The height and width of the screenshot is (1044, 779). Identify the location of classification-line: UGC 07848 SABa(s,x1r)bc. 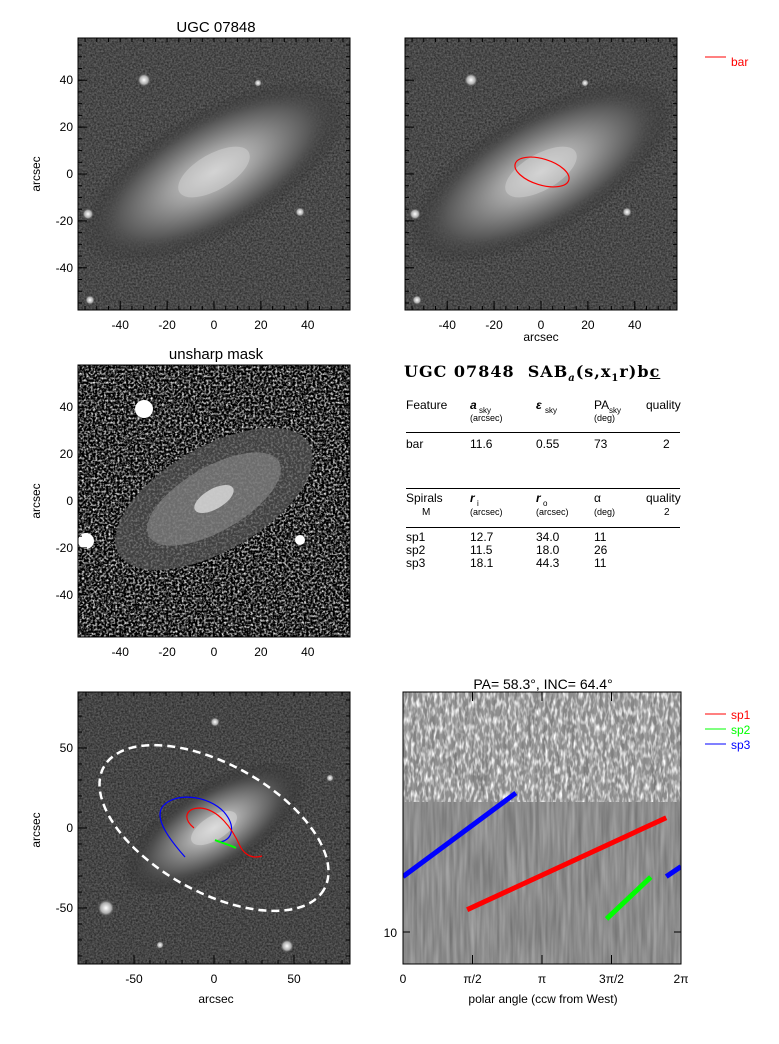
(532, 373).